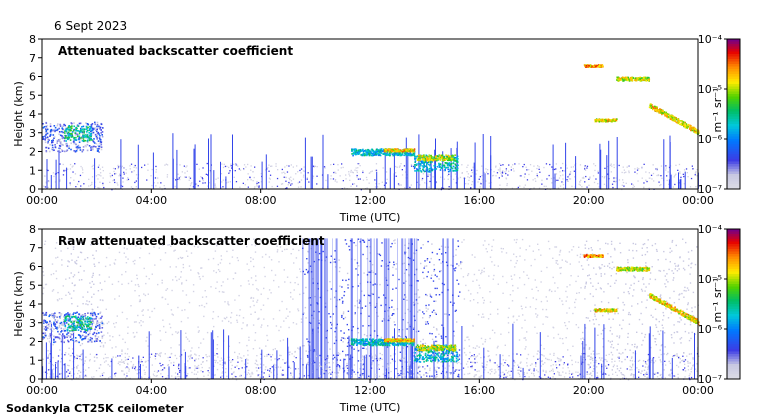 This screenshot has height=420, width=780. I want to click on streak, so click(427, 174).